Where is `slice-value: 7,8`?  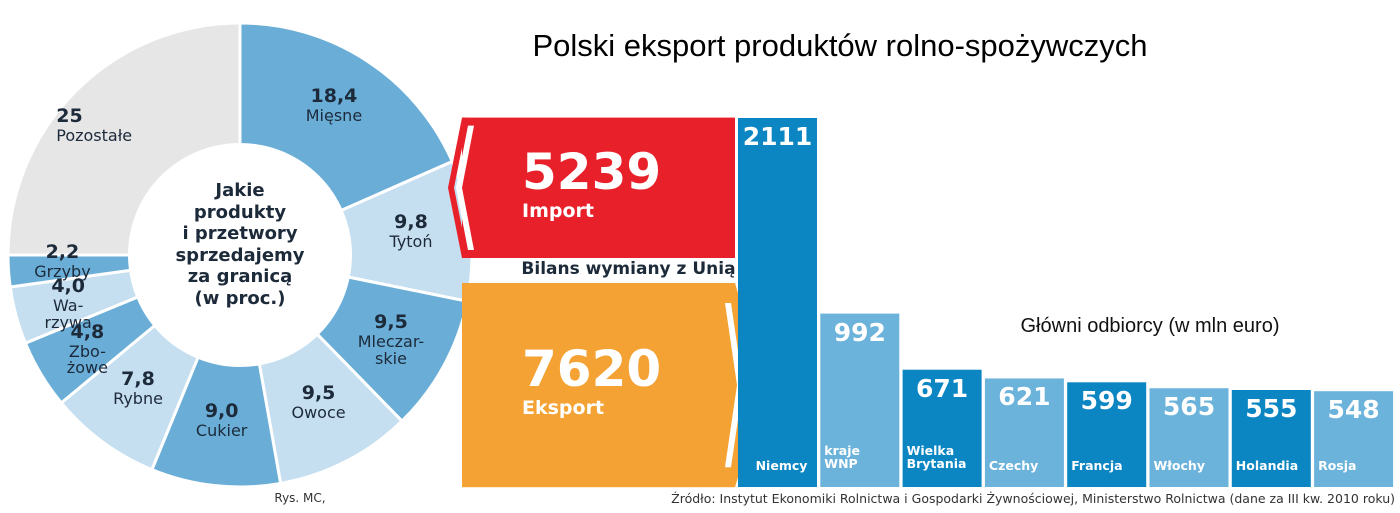 slice-value: 7,8 is located at coordinates (138, 378).